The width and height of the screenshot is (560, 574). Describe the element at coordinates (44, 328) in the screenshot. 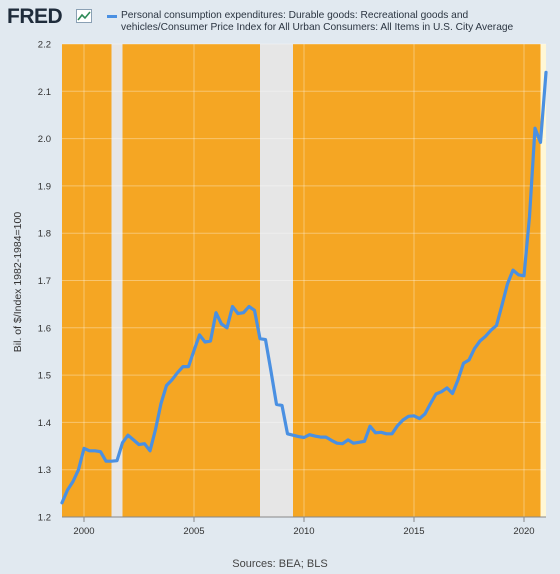

I see `y-tick-label: 1.6` at that location.